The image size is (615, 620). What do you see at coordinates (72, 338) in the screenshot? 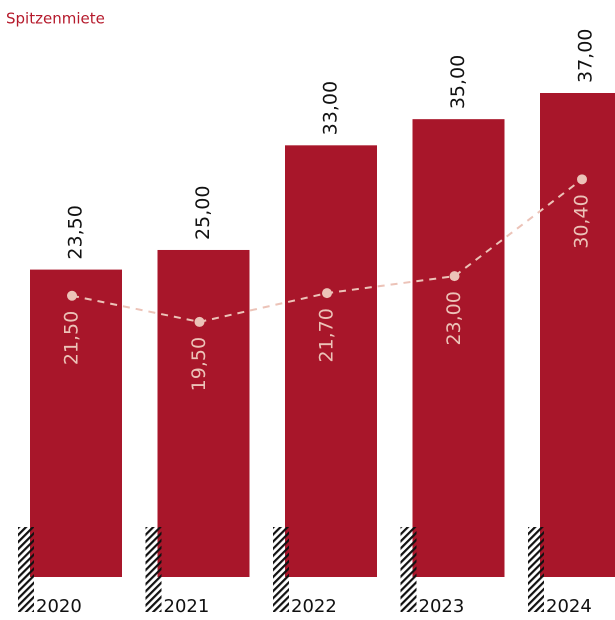
I see `line-value-label: 21,50` at bounding box center [72, 338].